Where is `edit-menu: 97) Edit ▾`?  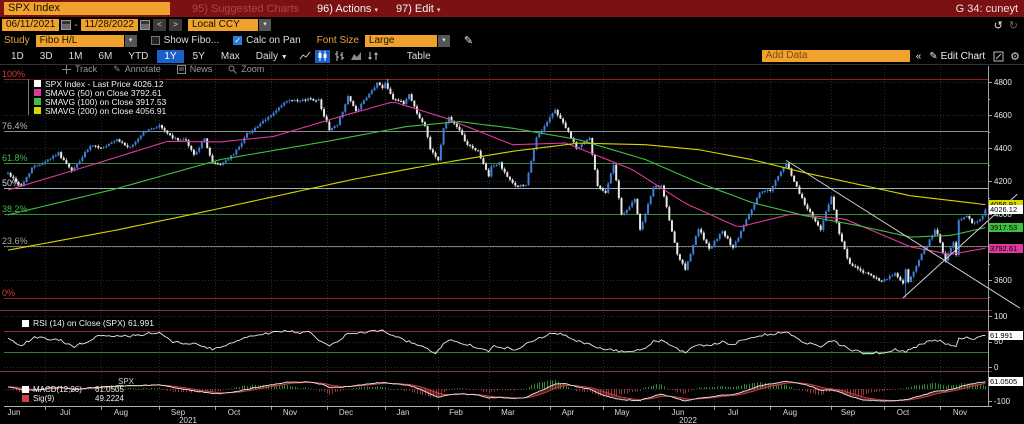 edit-menu: 97) Edit ▾ is located at coordinates (418, 9).